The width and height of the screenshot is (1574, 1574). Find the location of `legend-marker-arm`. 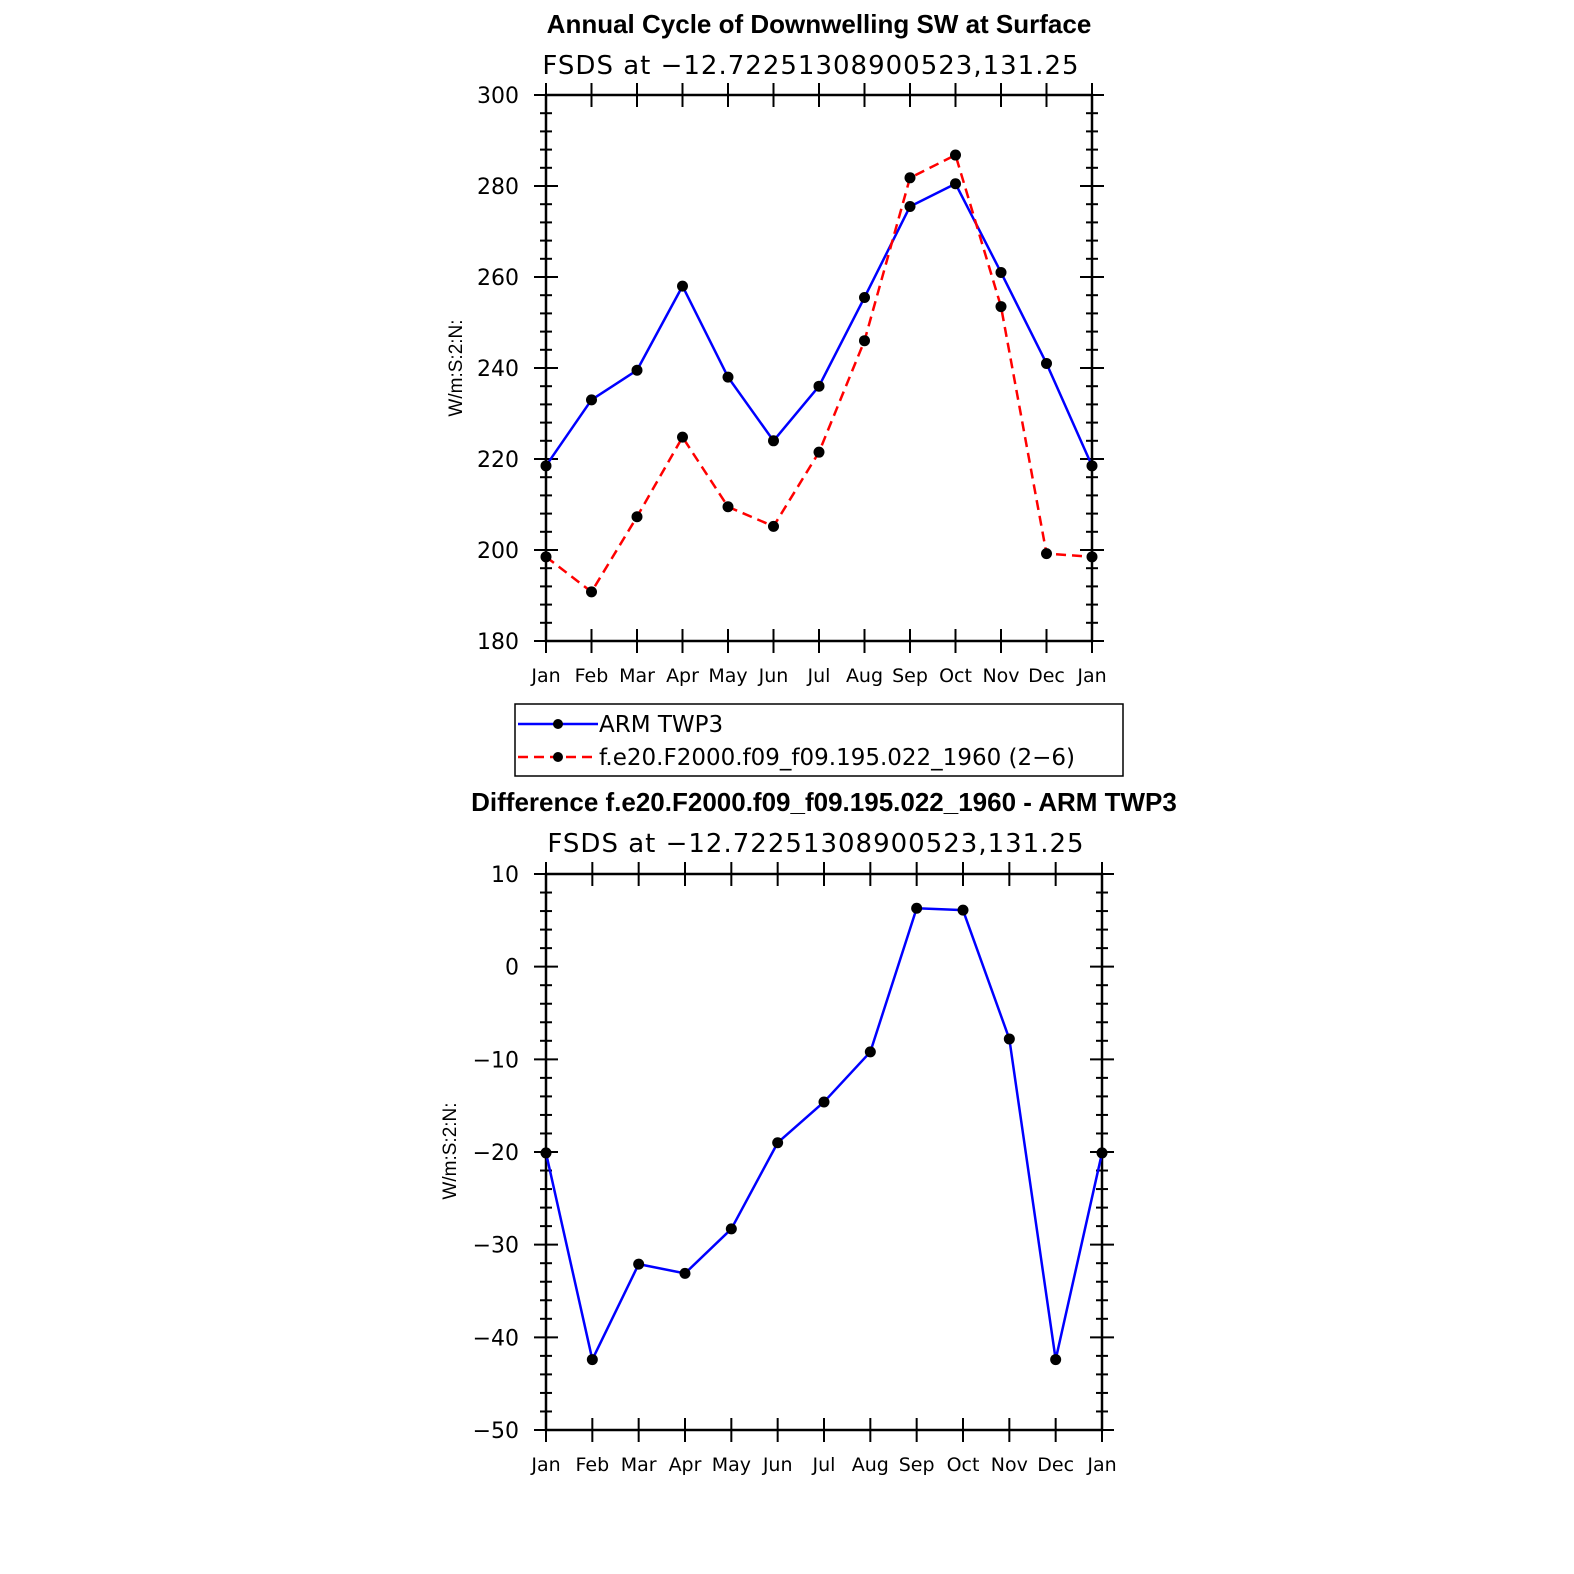

legend-marker-arm is located at coordinates (558, 724).